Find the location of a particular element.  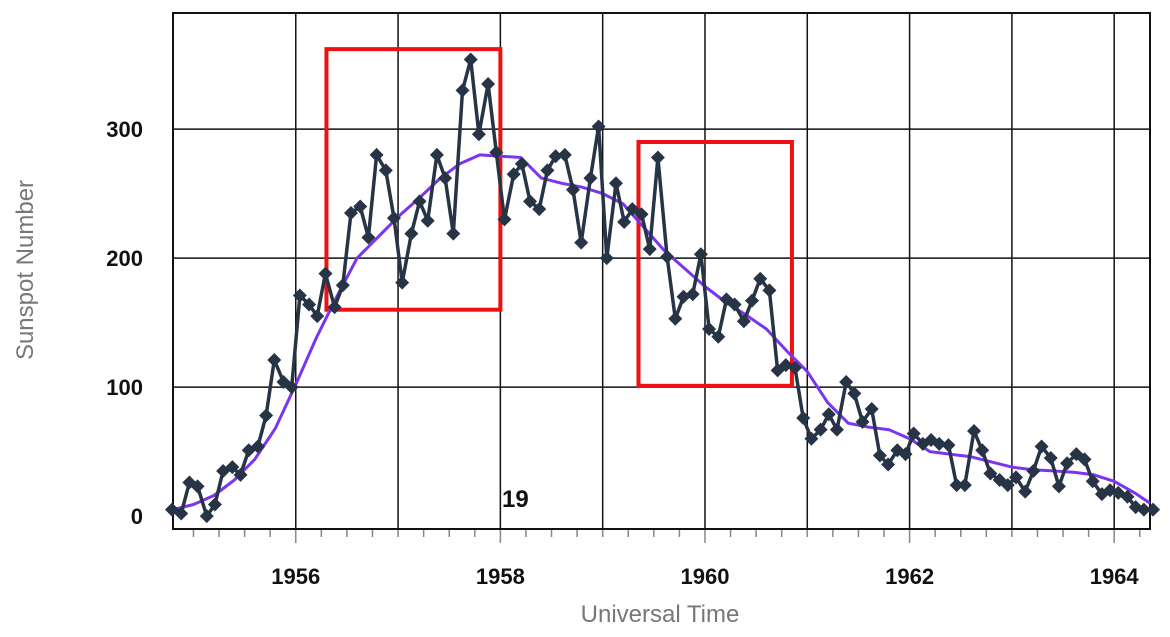

y-tick-label: 200 is located at coordinates (124, 258).